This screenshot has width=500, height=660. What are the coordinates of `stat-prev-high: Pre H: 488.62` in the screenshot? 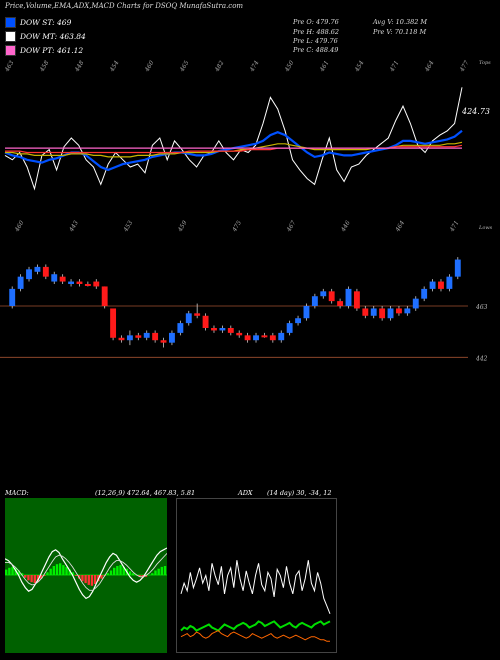 It's located at (316, 32).